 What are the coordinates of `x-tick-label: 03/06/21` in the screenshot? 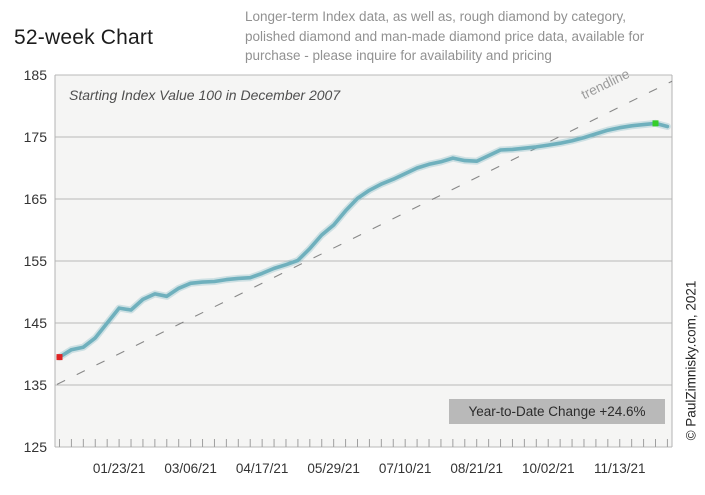 It's located at (190, 468).